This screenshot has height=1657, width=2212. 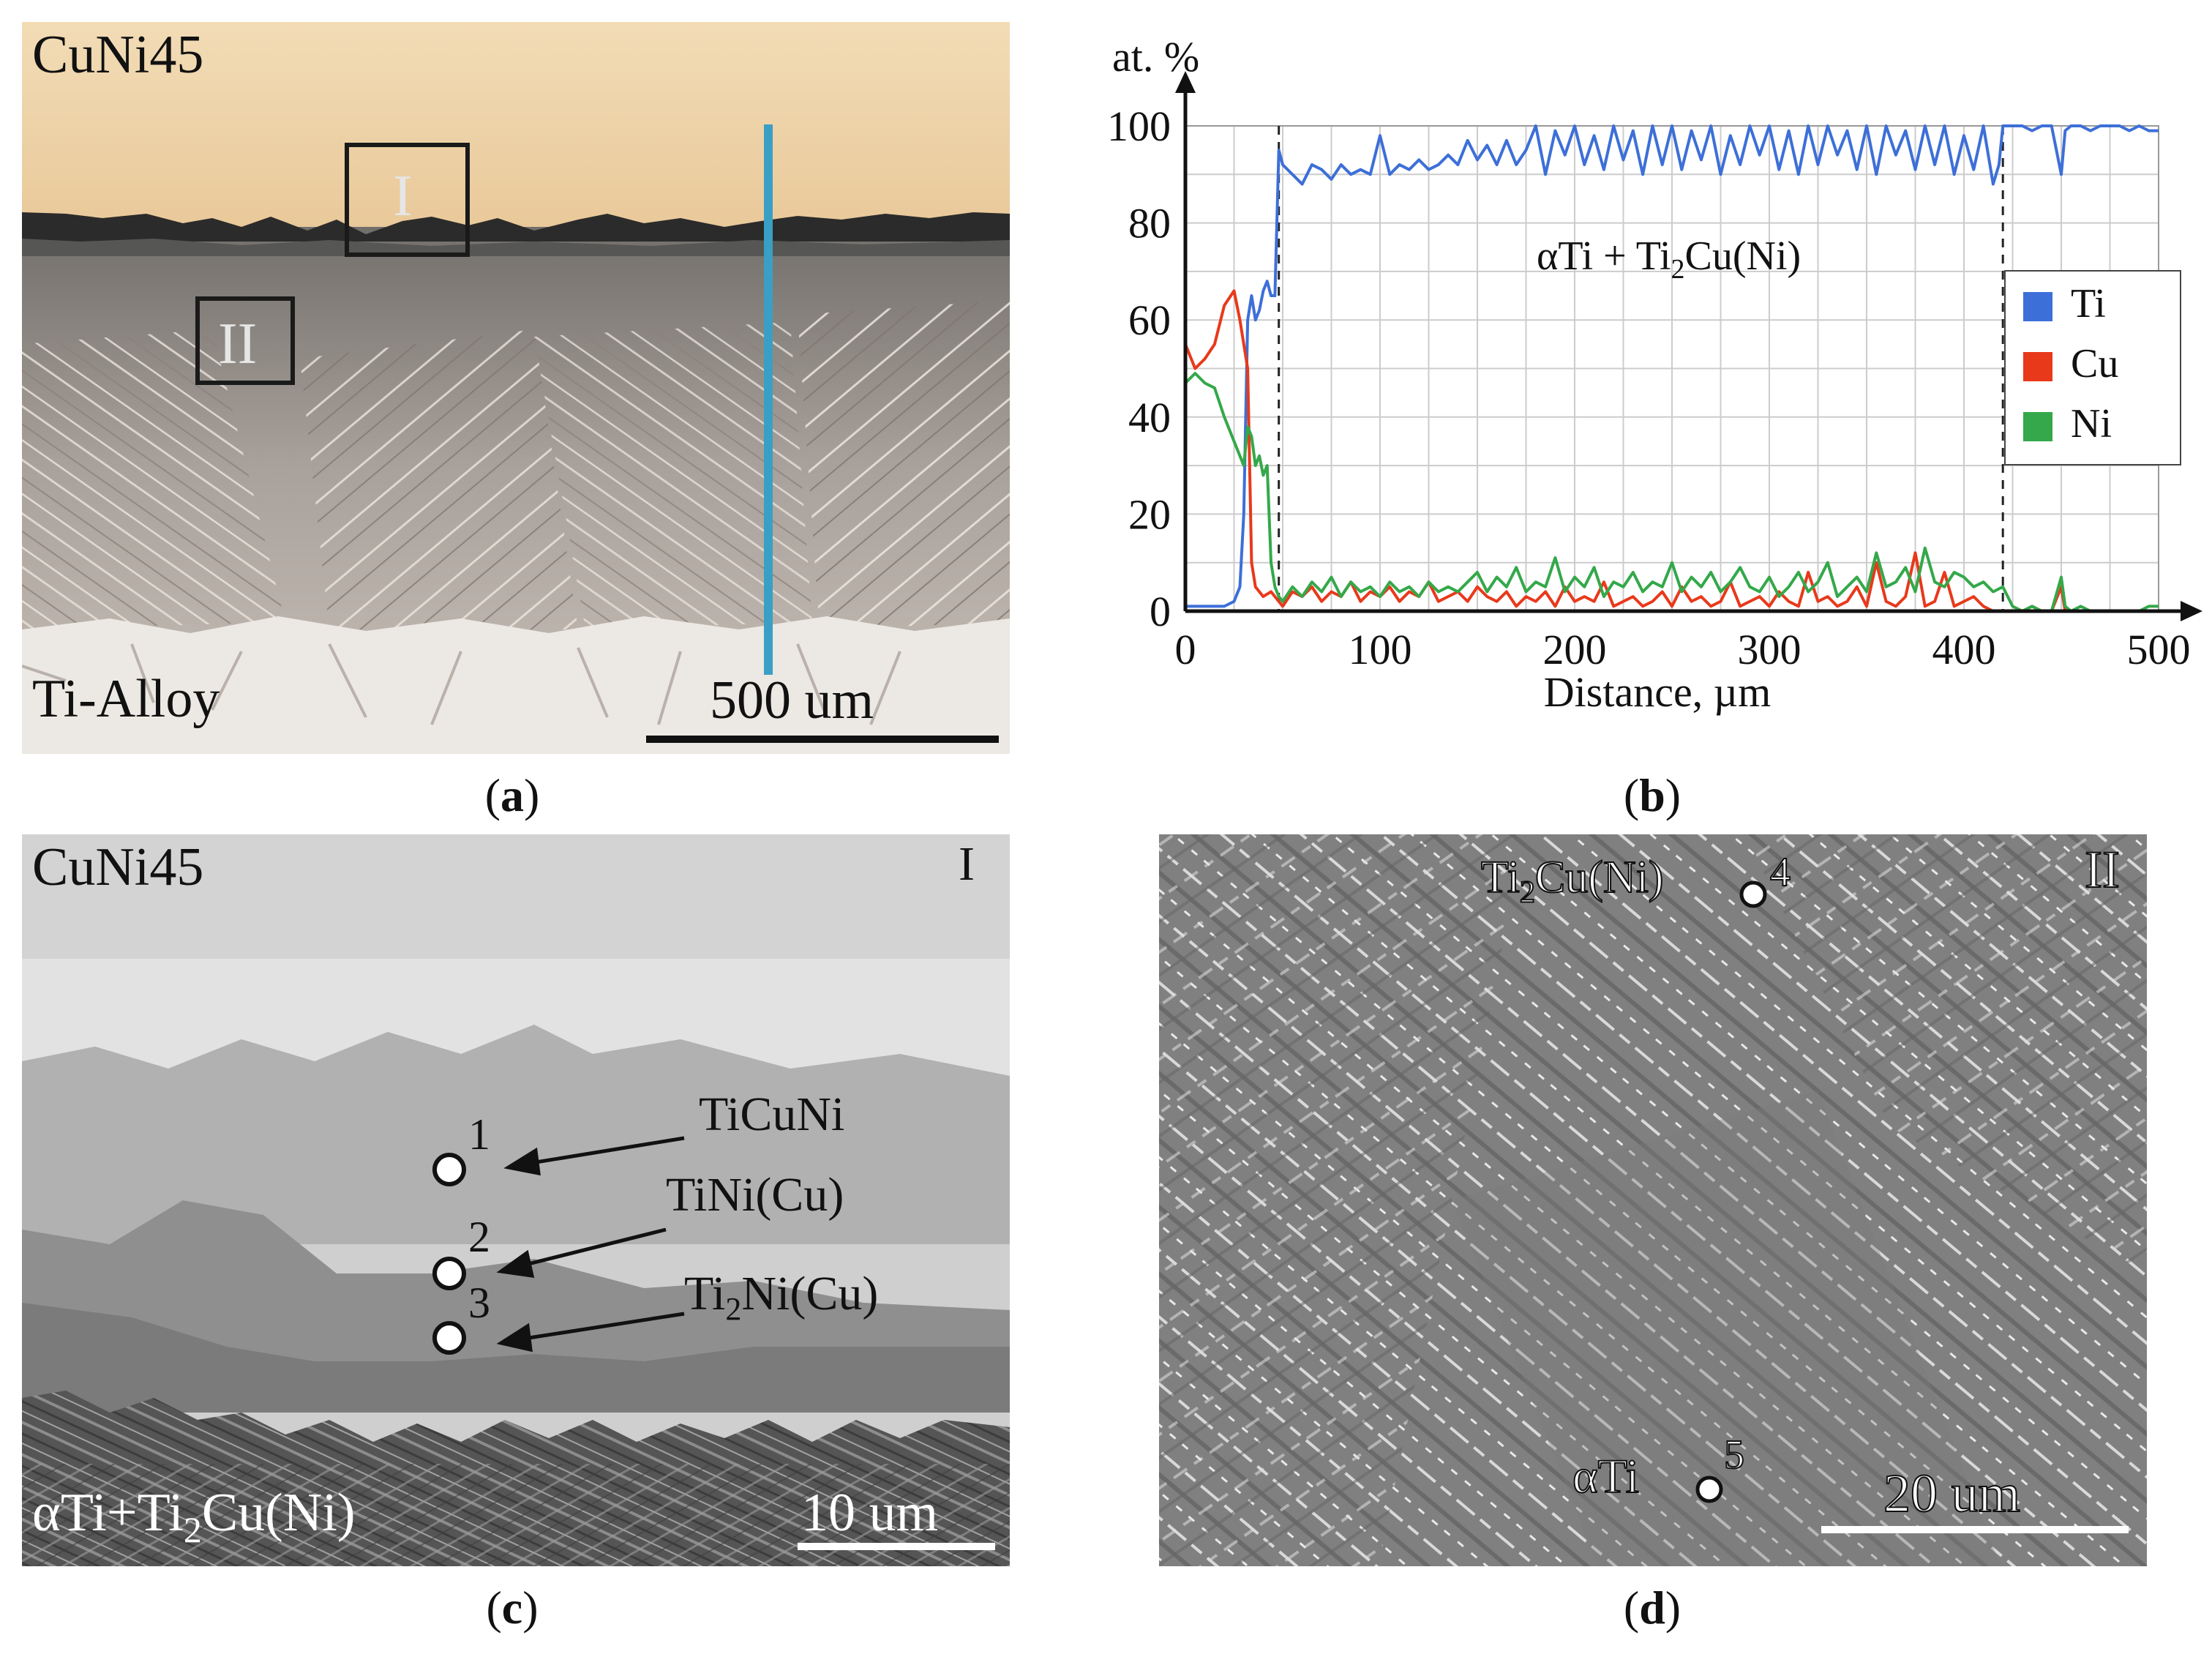 What do you see at coordinates (1500, 878) in the screenshot?
I see `p4-pre: Ti` at bounding box center [1500, 878].